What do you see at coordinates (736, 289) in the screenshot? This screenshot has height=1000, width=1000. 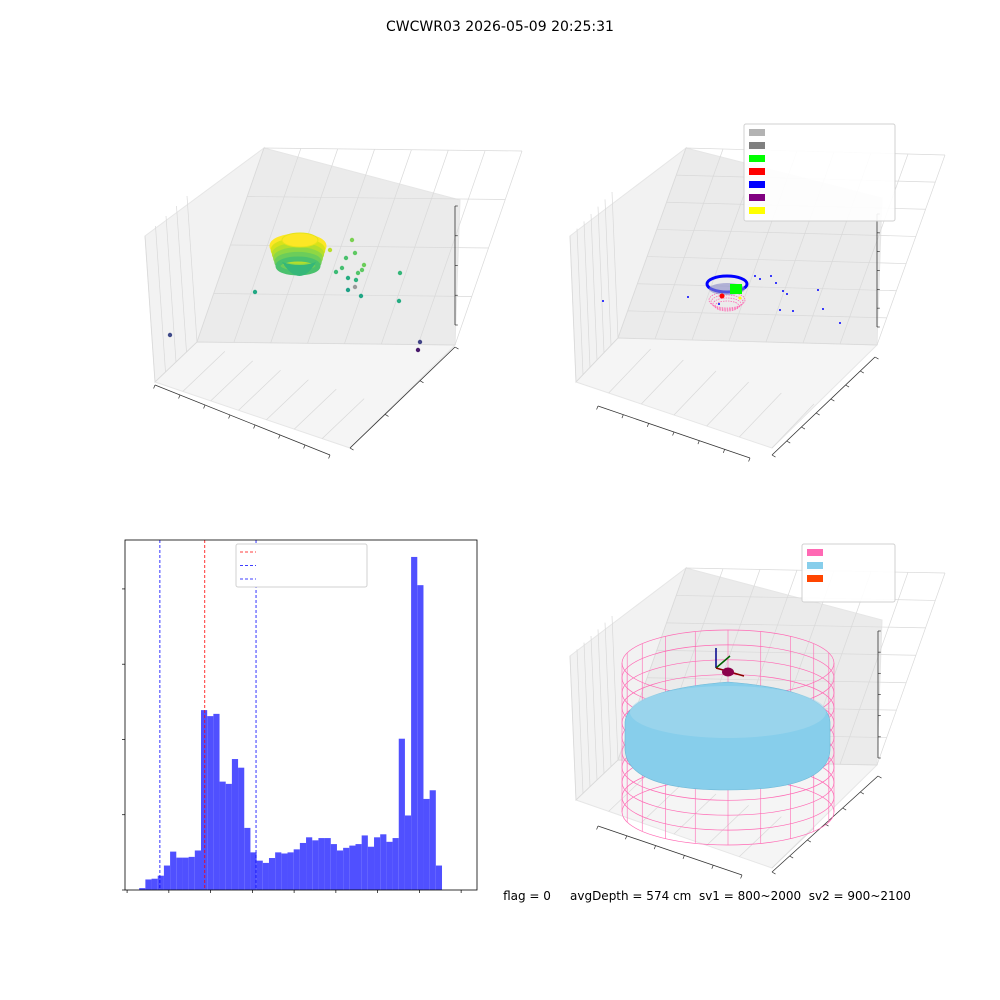 I see `rice-surface-patch` at bounding box center [736, 289].